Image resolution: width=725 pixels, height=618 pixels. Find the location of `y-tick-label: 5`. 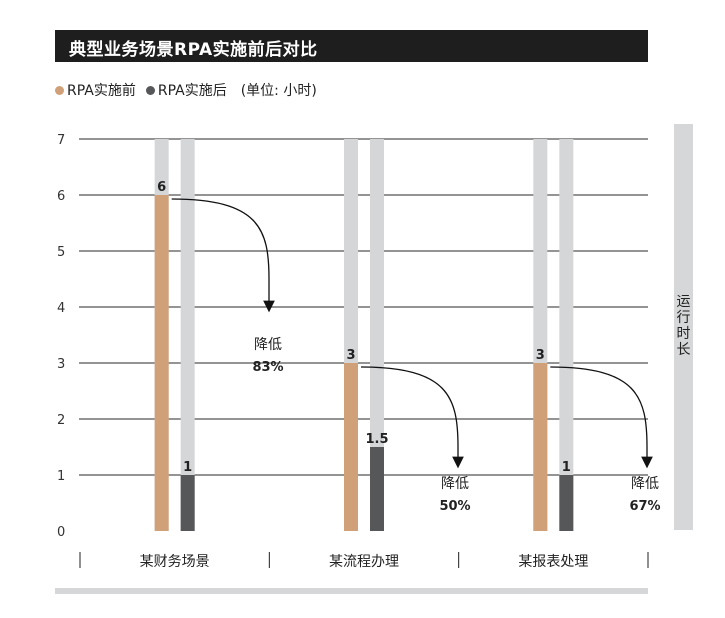

y-tick-label: 5 is located at coordinates (61, 252).